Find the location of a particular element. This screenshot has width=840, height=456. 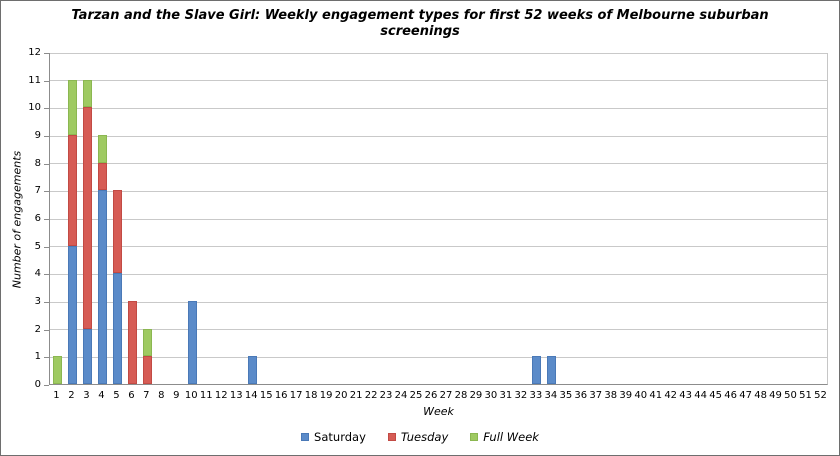

y-tick-label: 3 is located at coordinates (37, 301).